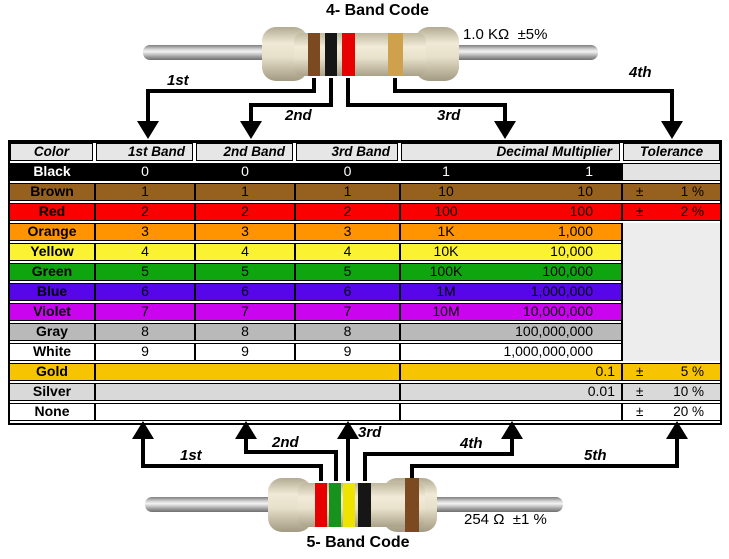 The width and height of the screenshot is (729, 559). Describe the element at coordinates (671, 192) in the screenshot. I see `tolerance-cell: ±1 %` at that location.